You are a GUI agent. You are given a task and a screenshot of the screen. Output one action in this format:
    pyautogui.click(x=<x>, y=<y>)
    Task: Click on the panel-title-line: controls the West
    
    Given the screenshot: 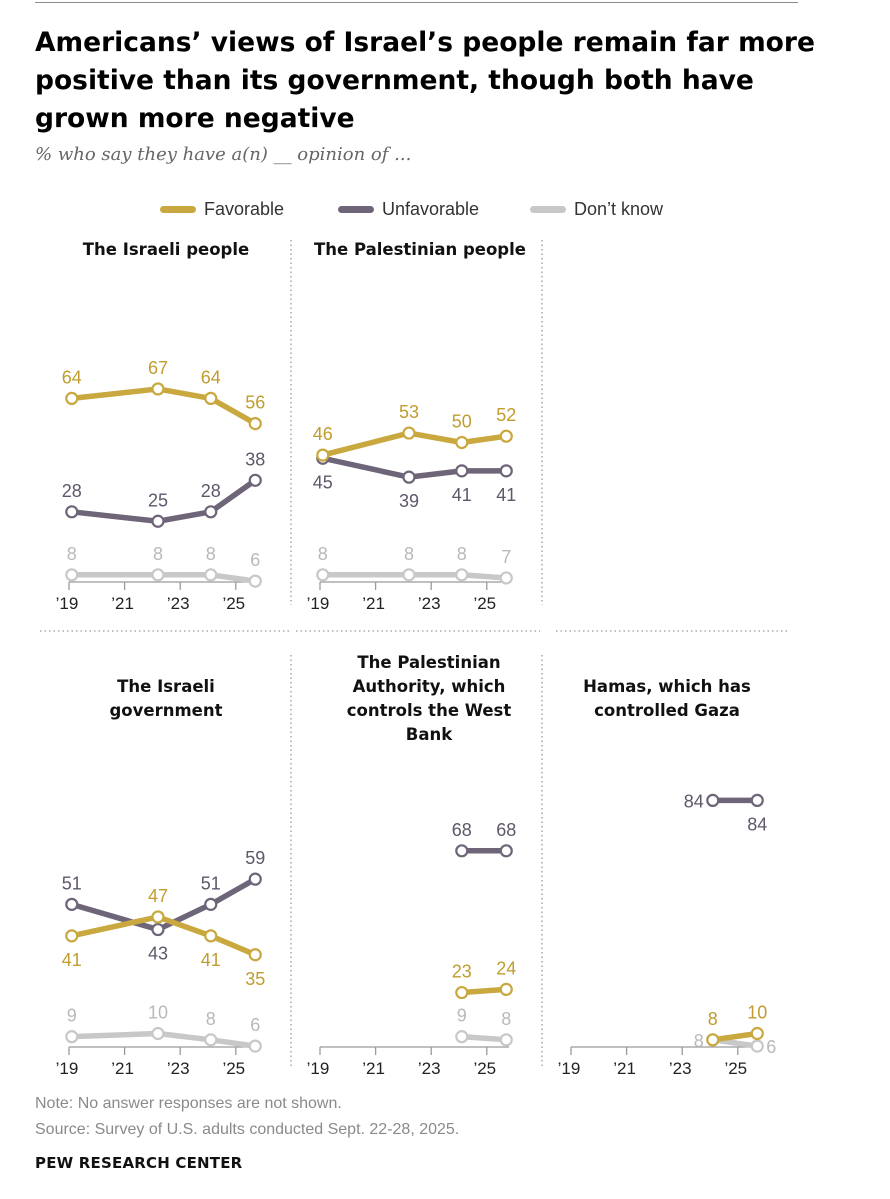 What is the action you would take?
    pyautogui.click(x=429, y=710)
    